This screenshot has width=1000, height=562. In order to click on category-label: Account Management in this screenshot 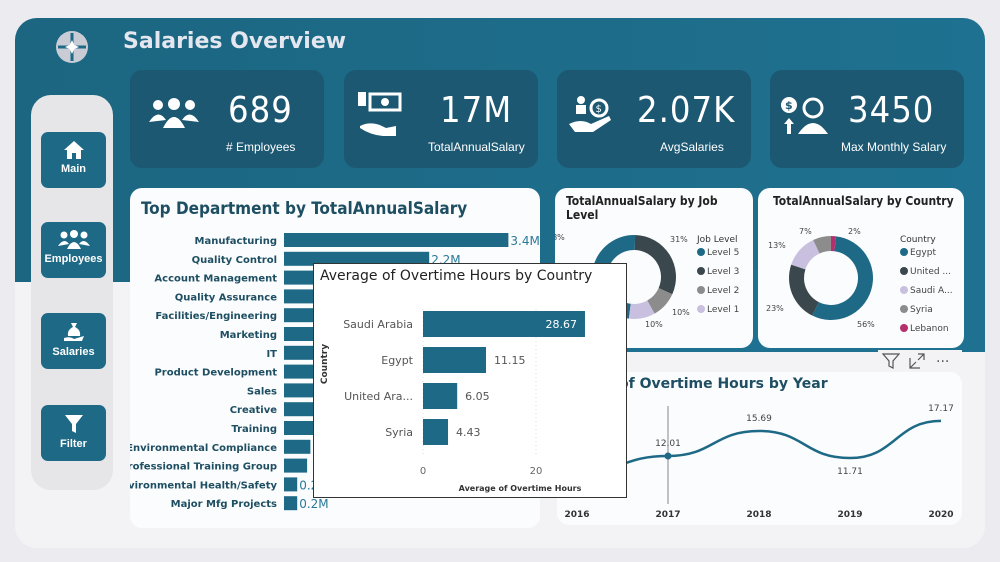, I will do `click(215, 279)`.